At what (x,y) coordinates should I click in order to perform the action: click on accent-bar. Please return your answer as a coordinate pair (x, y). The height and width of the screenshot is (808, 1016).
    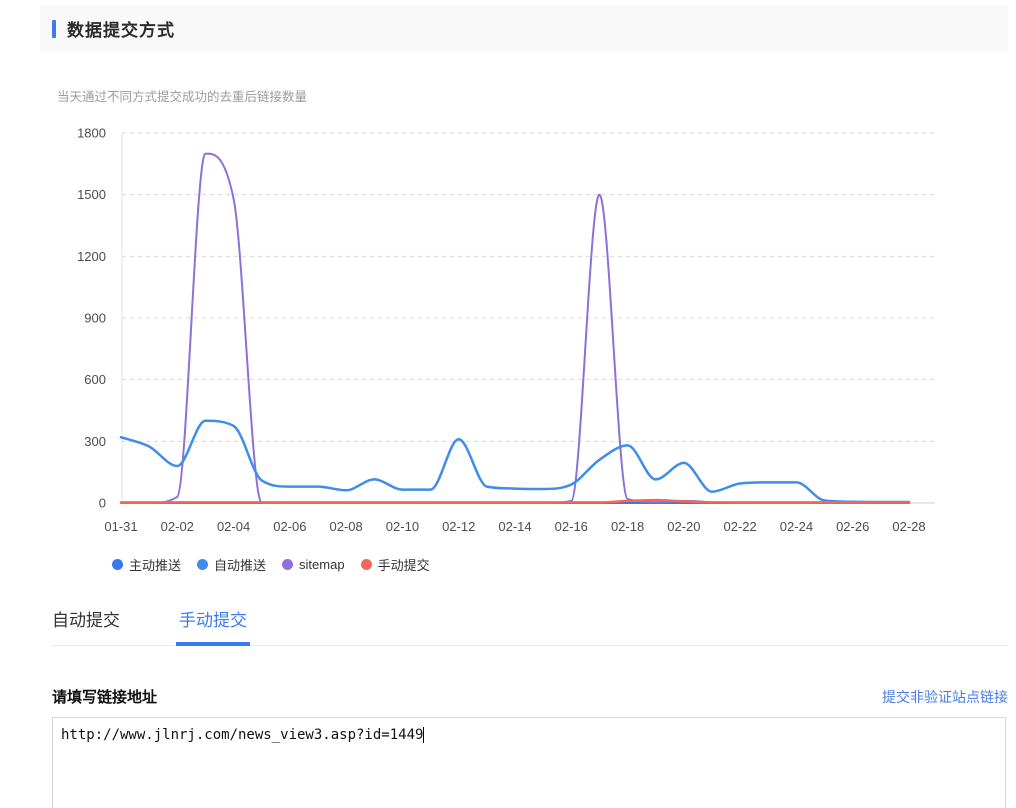
    Looking at the image, I should click on (54, 28).